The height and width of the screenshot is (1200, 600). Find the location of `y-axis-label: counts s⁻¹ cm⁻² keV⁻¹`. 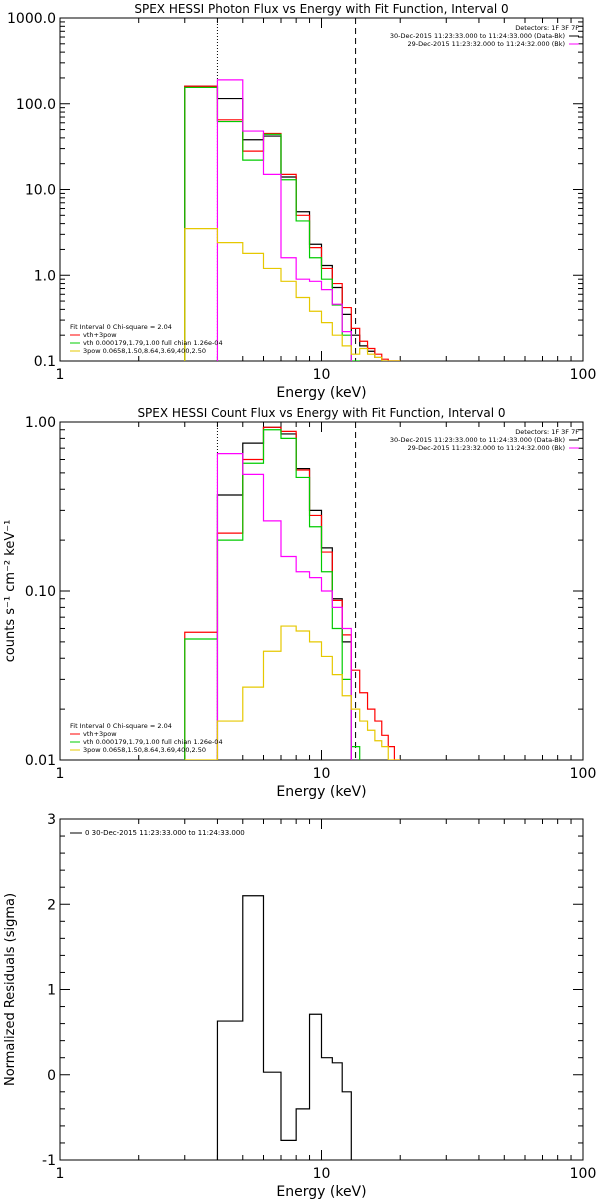

y-axis-label: counts s⁻¹ cm⁻² keV⁻¹ is located at coordinates (10, 591).